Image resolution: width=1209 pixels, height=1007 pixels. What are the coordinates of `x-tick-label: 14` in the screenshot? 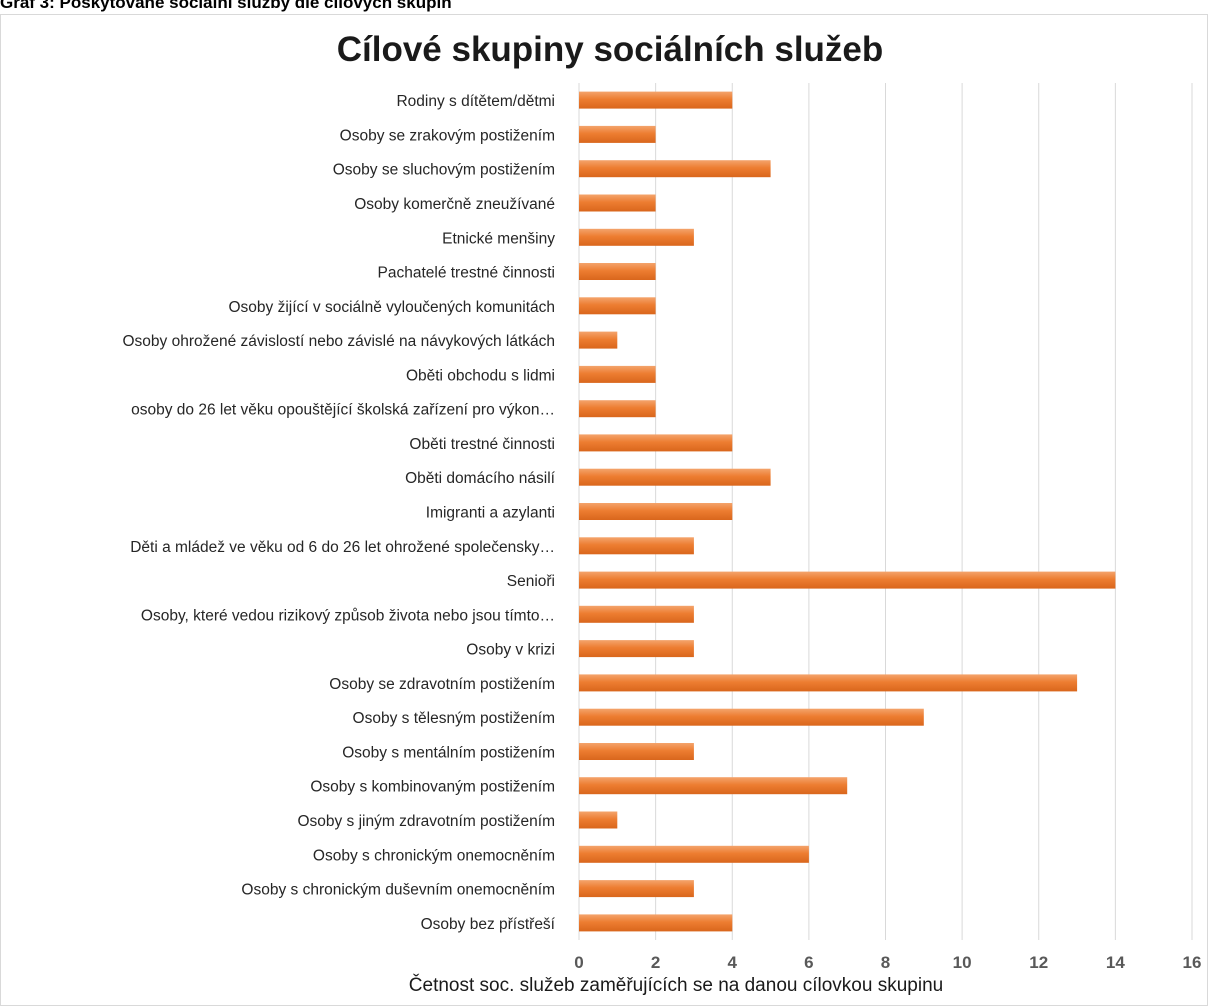 It's located at (1115, 962).